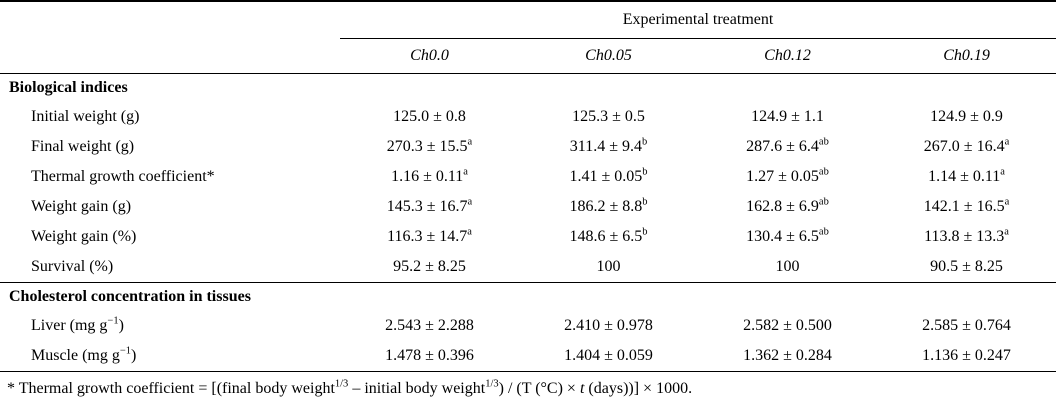 Image resolution: width=1056 pixels, height=405 pixels. What do you see at coordinates (966, 56) in the screenshot?
I see `column-header-ch0-19: Ch0.19` at bounding box center [966, 56].